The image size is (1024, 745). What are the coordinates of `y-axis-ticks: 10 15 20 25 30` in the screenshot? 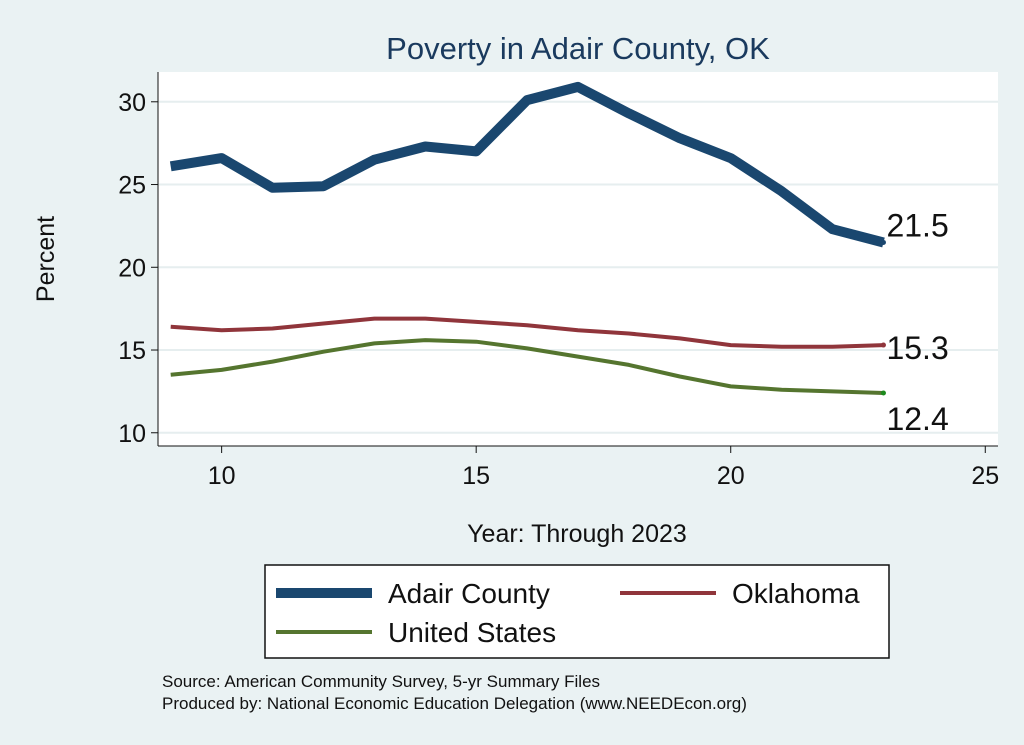 It's located at (138, 268).